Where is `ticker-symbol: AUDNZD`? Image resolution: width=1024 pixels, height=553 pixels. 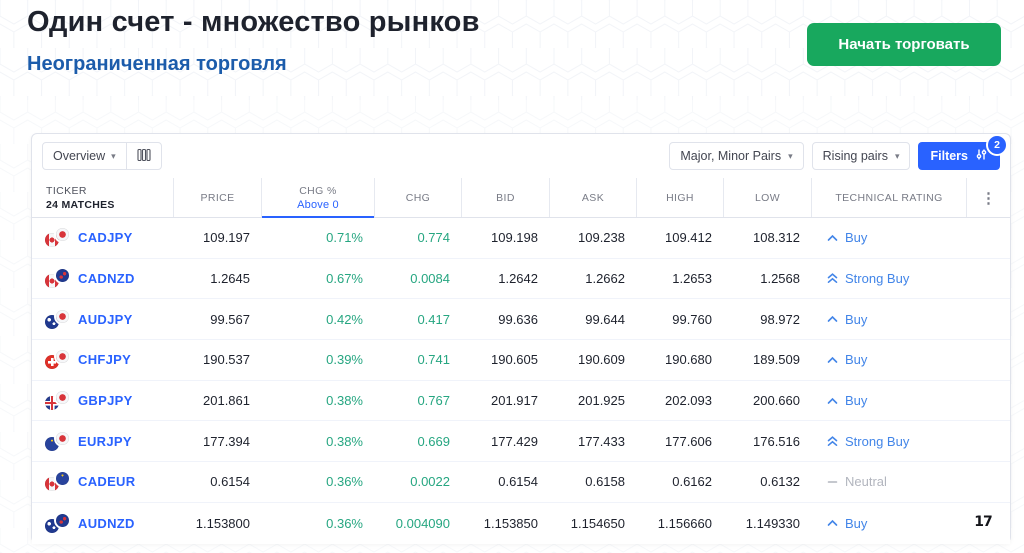 ticker-symbol: AUDNZD is located at coordinates (106, 523).